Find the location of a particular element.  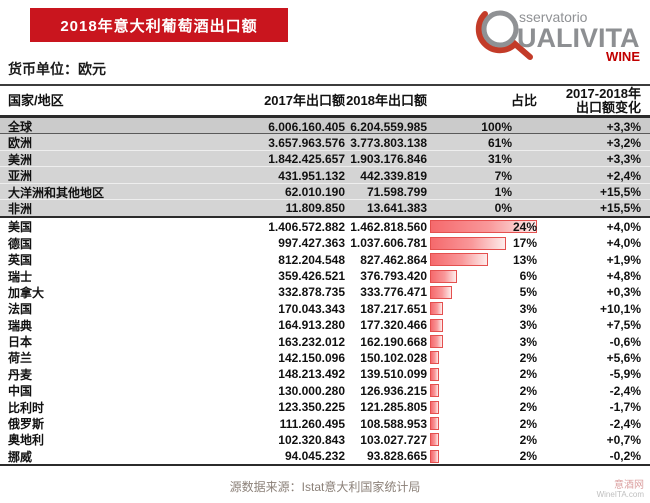

table-row: 日本 163.232.012 162.190.668 3% -0,6% is located at coordinates (325, 341).